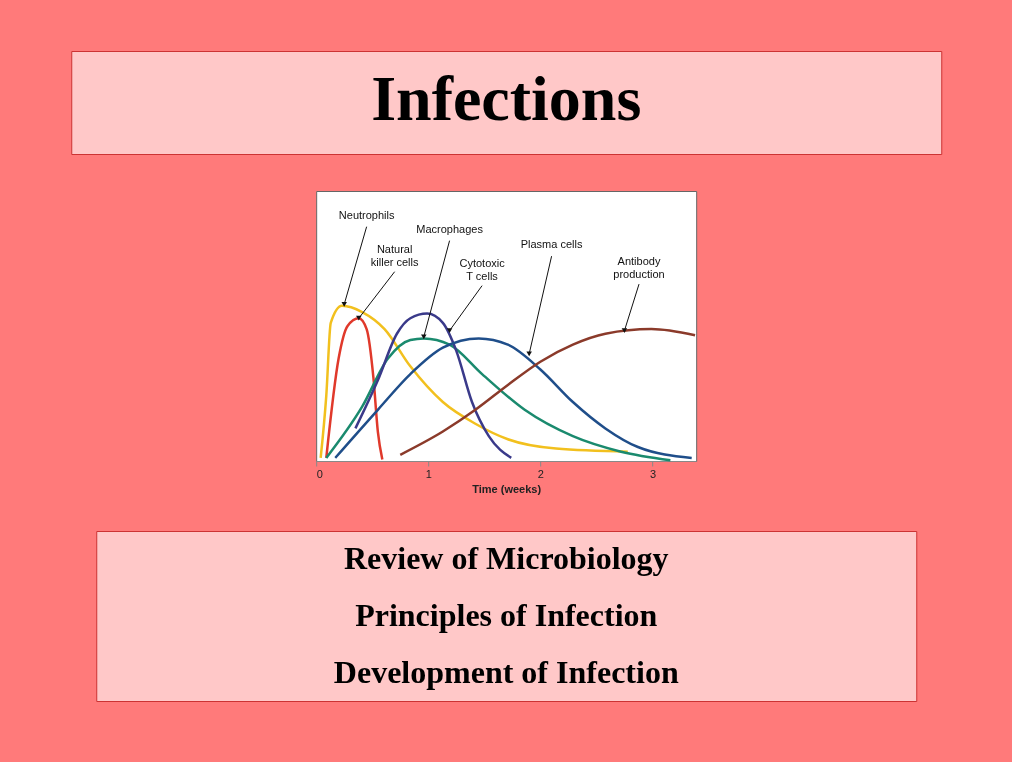  Describe the element at coordinates (551, 244) in the screenshot. I see `text: Plasma cells` at that location.